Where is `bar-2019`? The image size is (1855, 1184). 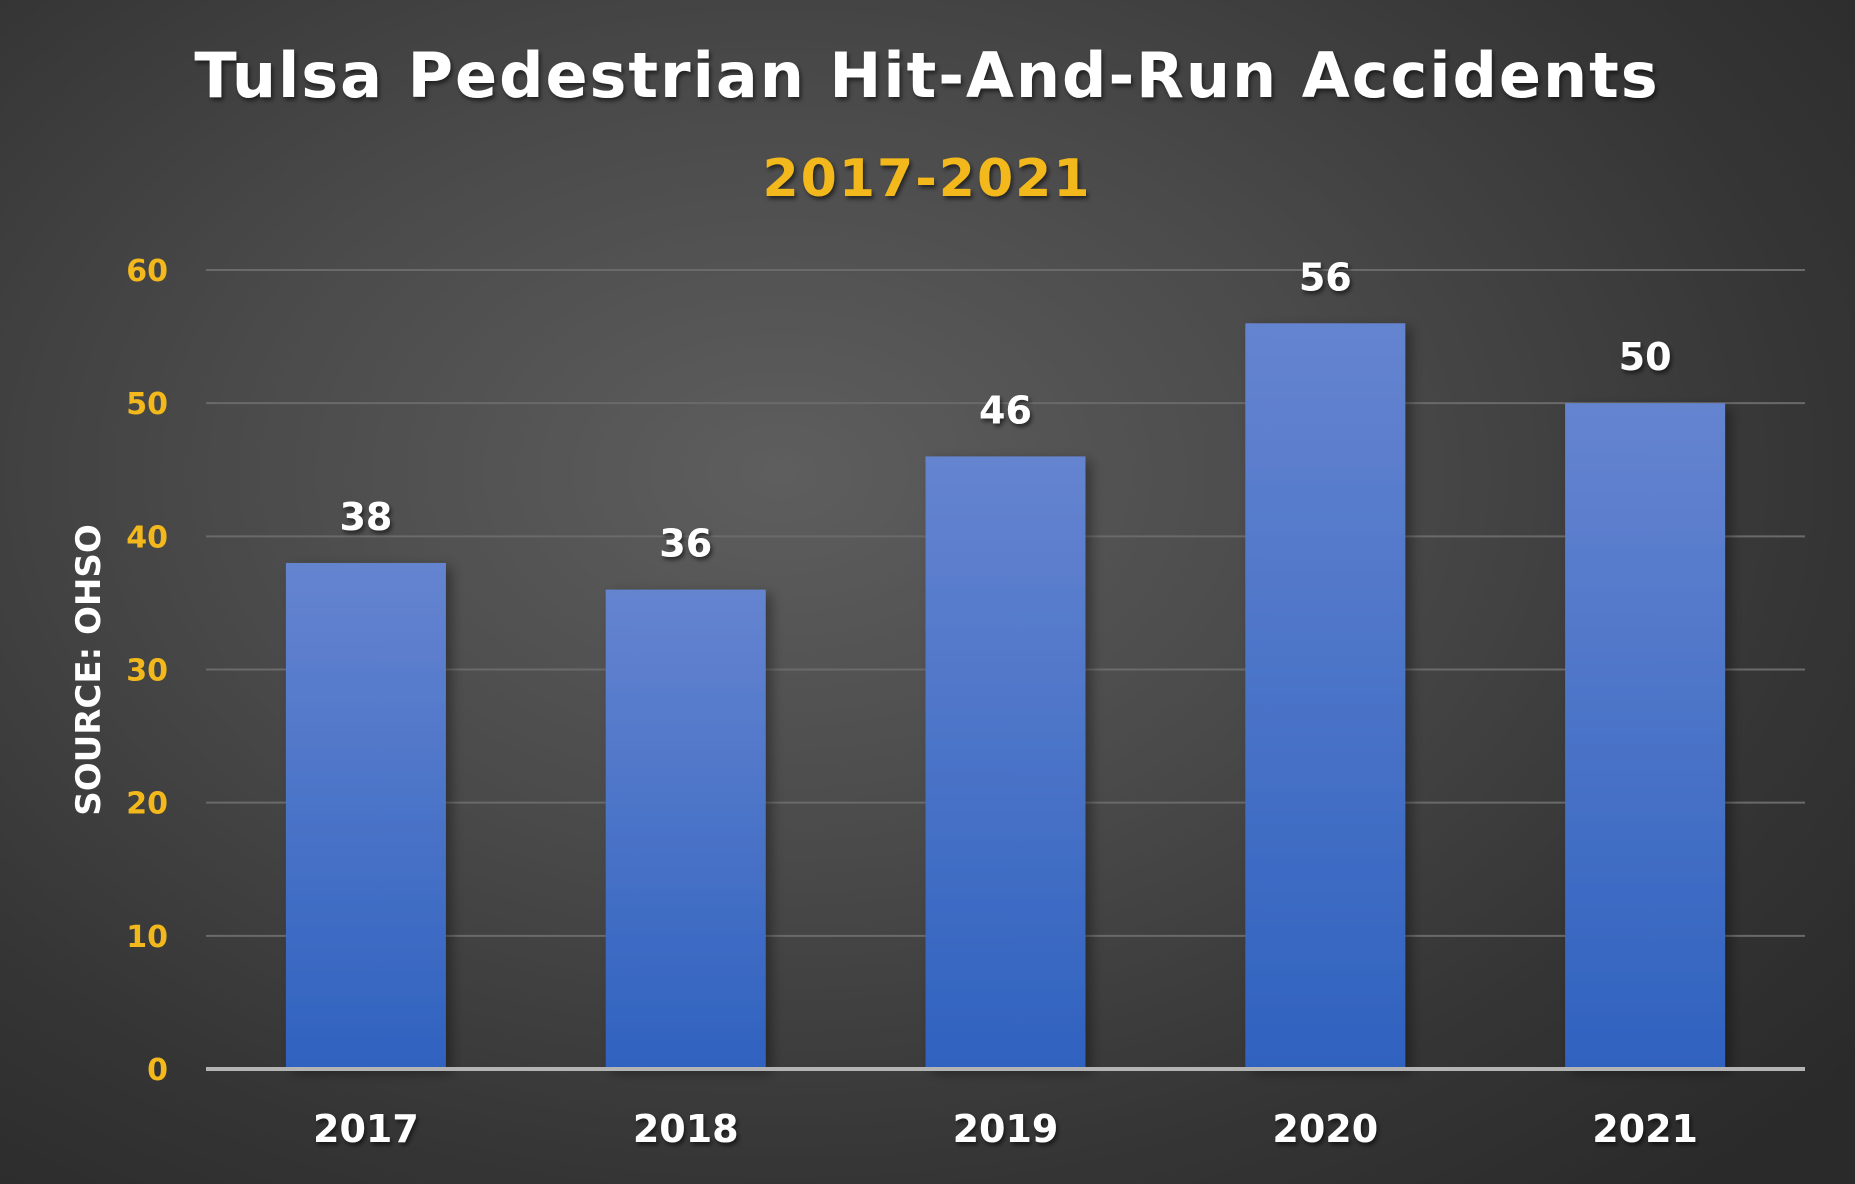
bar-2019 is located at coordinates (1005, 762).